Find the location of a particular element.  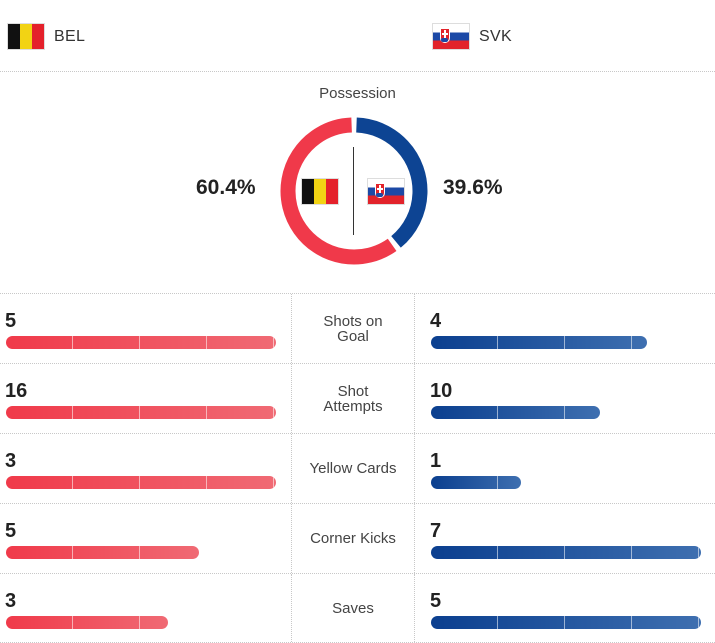

away-team-name: SVK is located at coordinates (495, 36).